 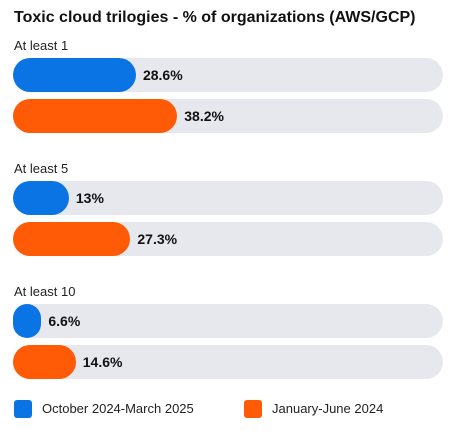 What do you see at coordinates (228, 75) in the screenshot?
I see `bar-track: 28.6%` at bounding box center [228, 75].